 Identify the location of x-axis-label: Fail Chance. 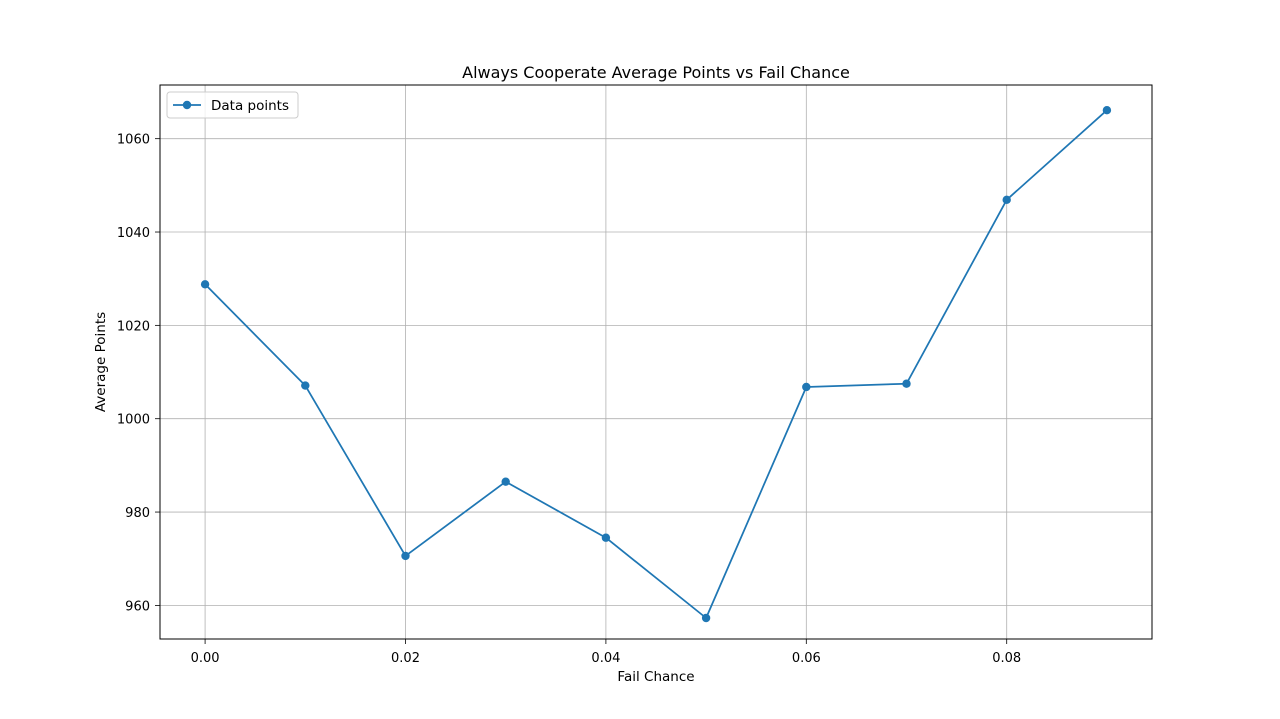
(655, 677).